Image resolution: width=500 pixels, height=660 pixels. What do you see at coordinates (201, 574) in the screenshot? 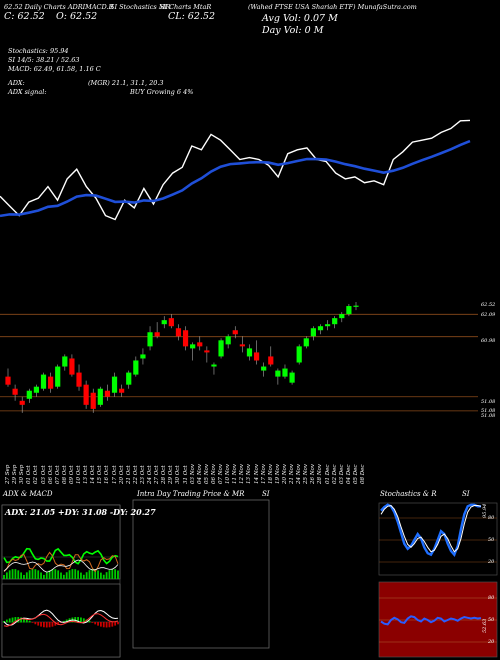
I see `intraday-panel` at bounding box center [201, 574].